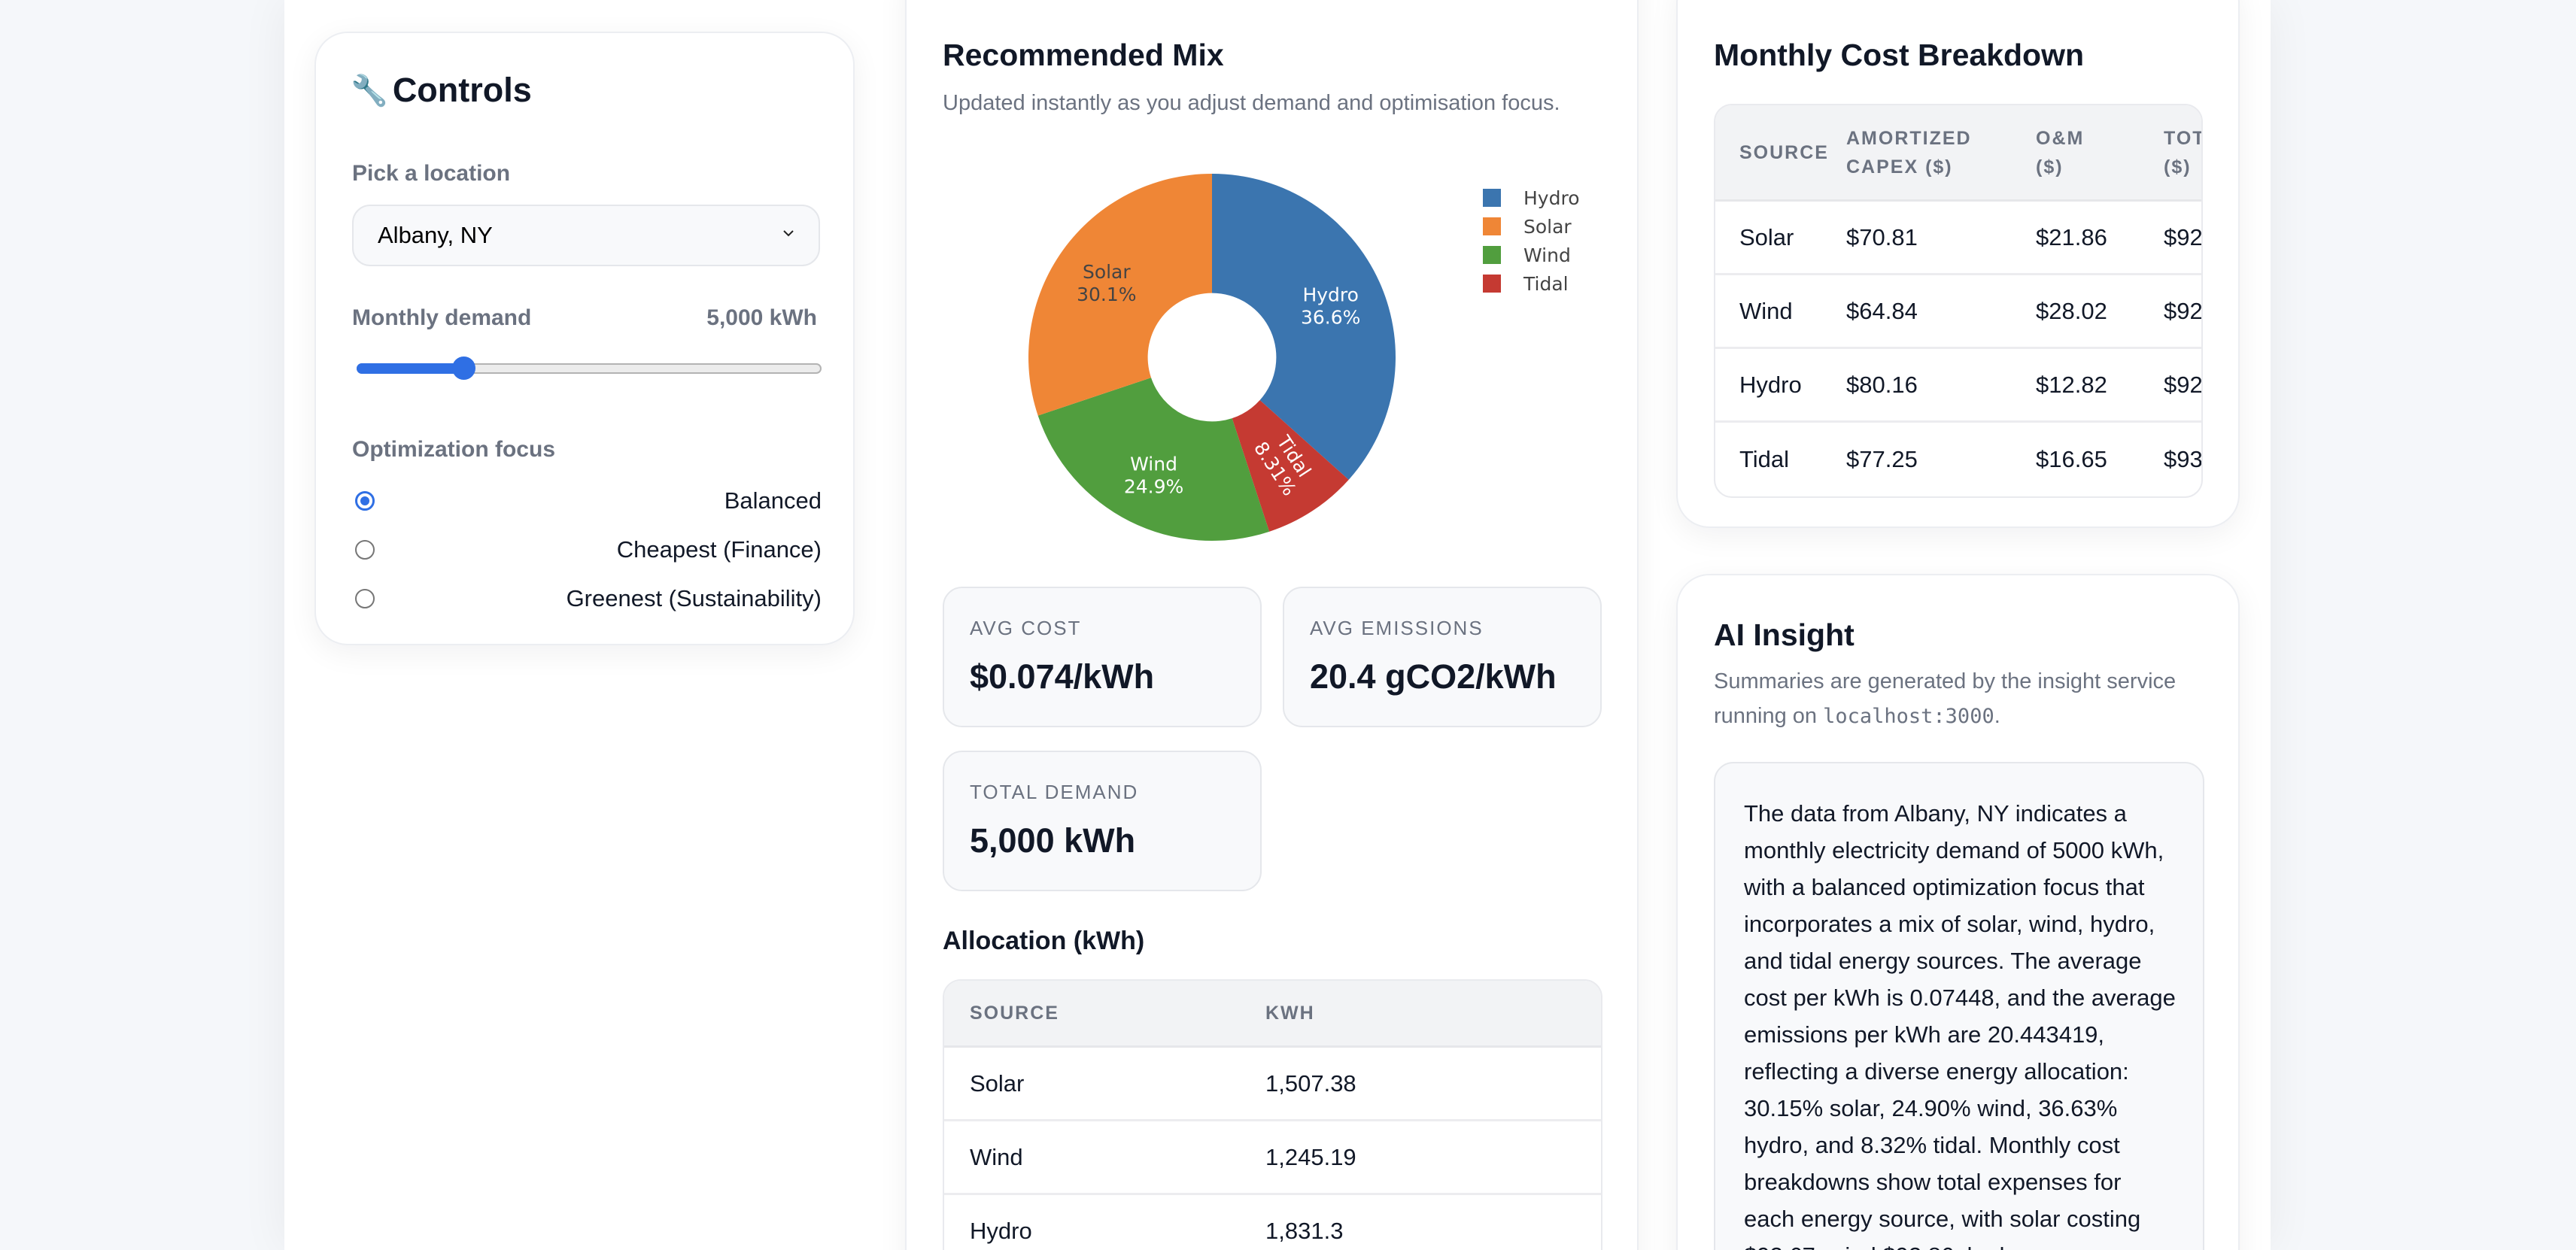 Image resolution: width=2576 pixels, height=1250 pixels. I want to click on stat-avg-emissions: AVG EMISSIONS 20.4 gCO2/kWh, so click(1443, 657).